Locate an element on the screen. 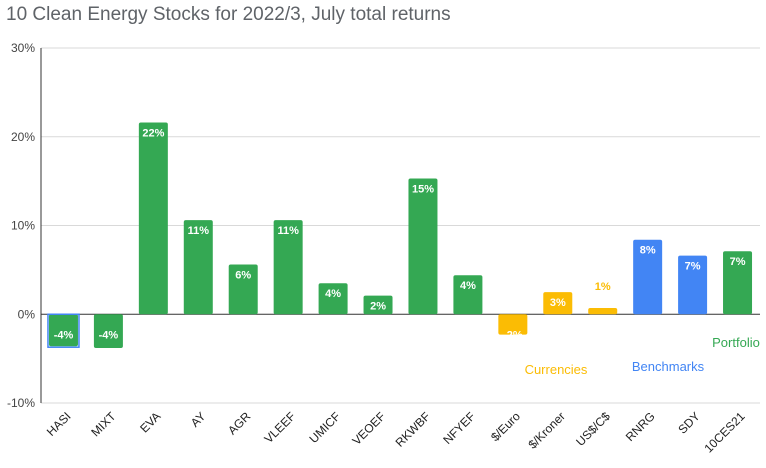 Image resolution: width=766 pixels, height=468 pixels. y-tick-label: 10% is located at coordinates (23, 226).